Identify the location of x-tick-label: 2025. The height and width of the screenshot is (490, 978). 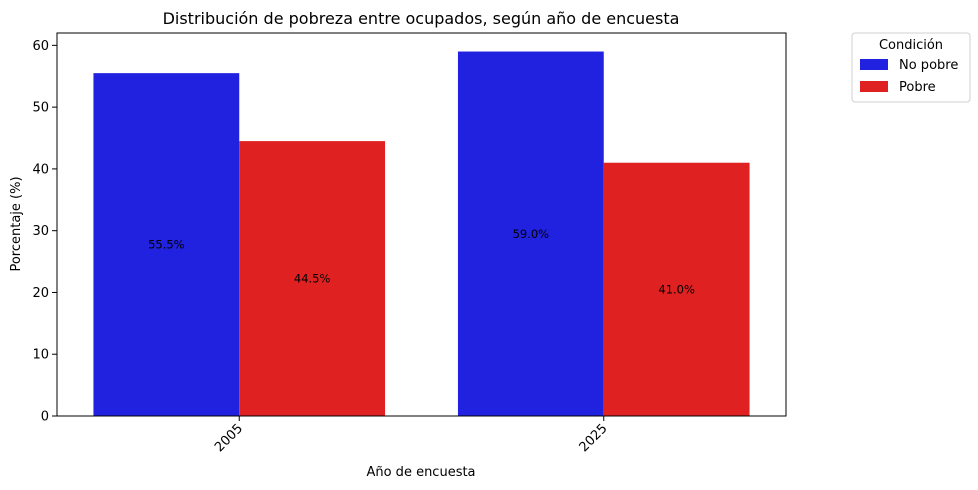
(594, 438).